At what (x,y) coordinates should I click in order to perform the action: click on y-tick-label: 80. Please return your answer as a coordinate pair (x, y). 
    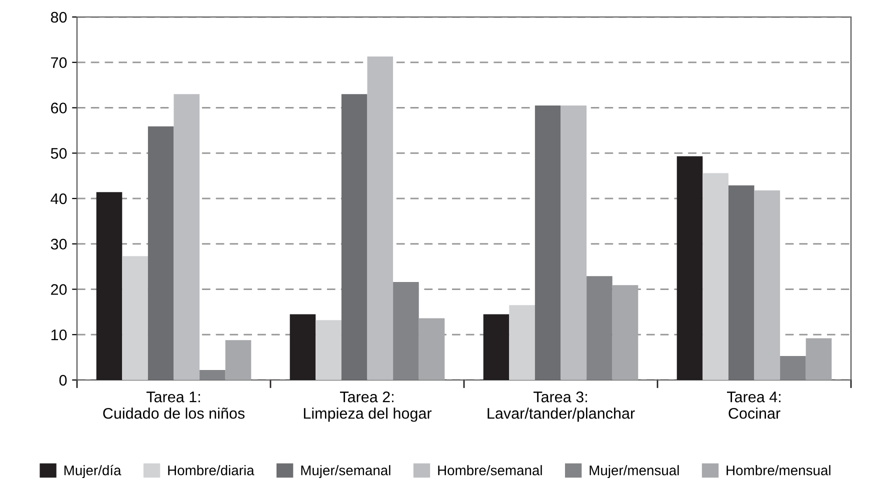
    Looking at the image, I should click on (58, 17).